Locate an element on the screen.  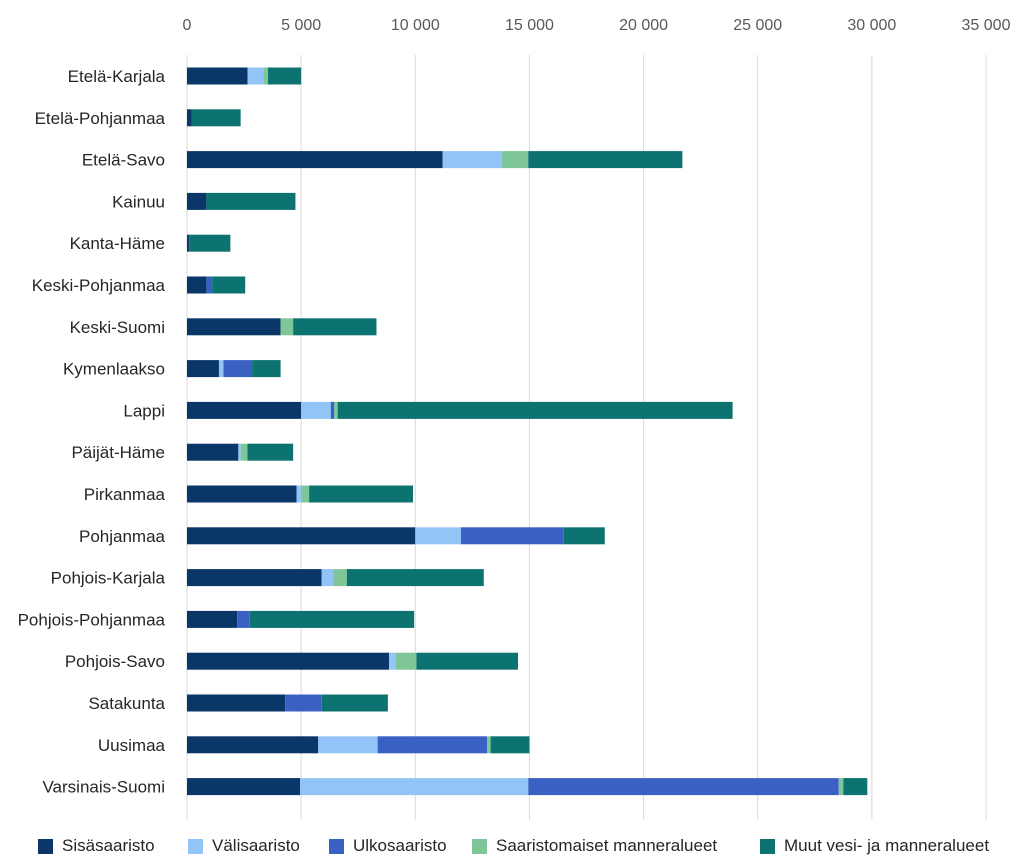
category-label: Pohjanmaa is located at coordinates (122, 536).